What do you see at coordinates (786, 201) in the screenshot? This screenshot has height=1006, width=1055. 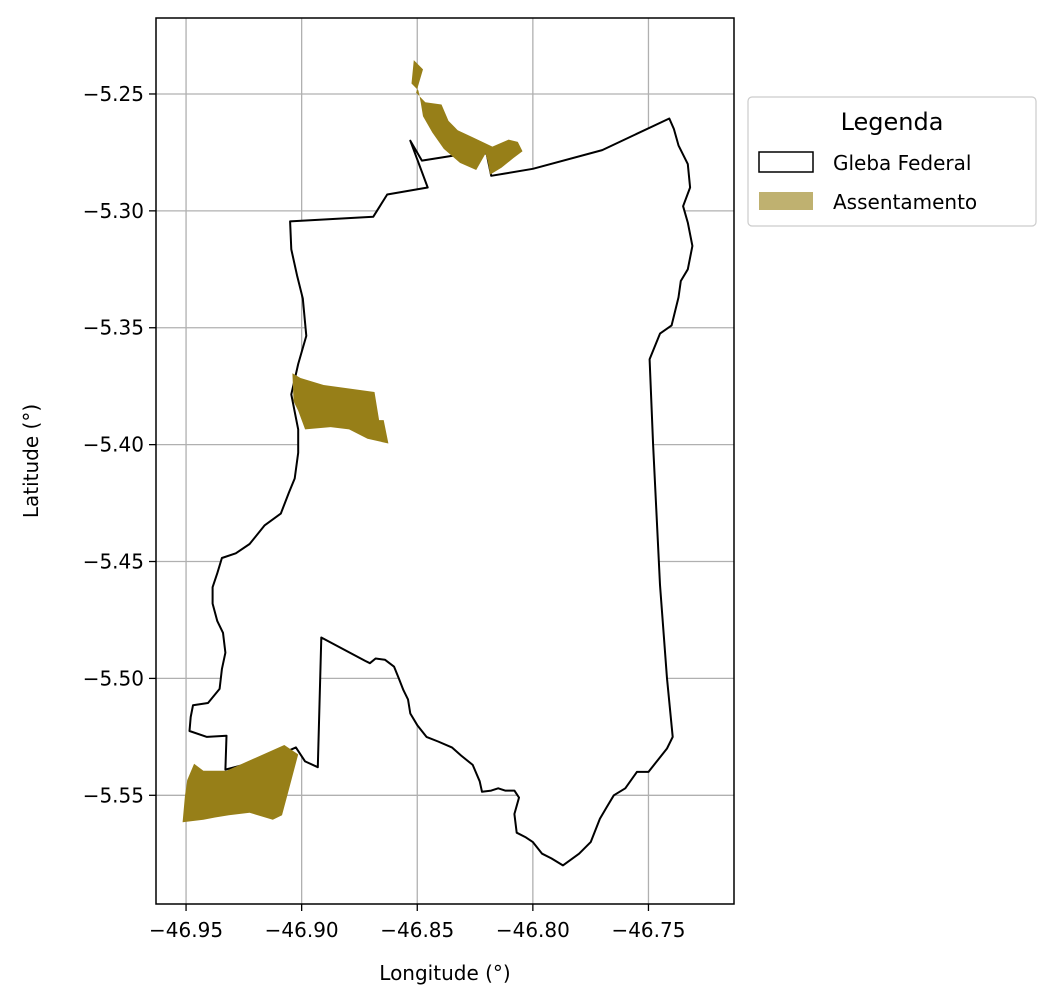 I see `legend-swatch-assentamento` at bounding box center [786, 201].